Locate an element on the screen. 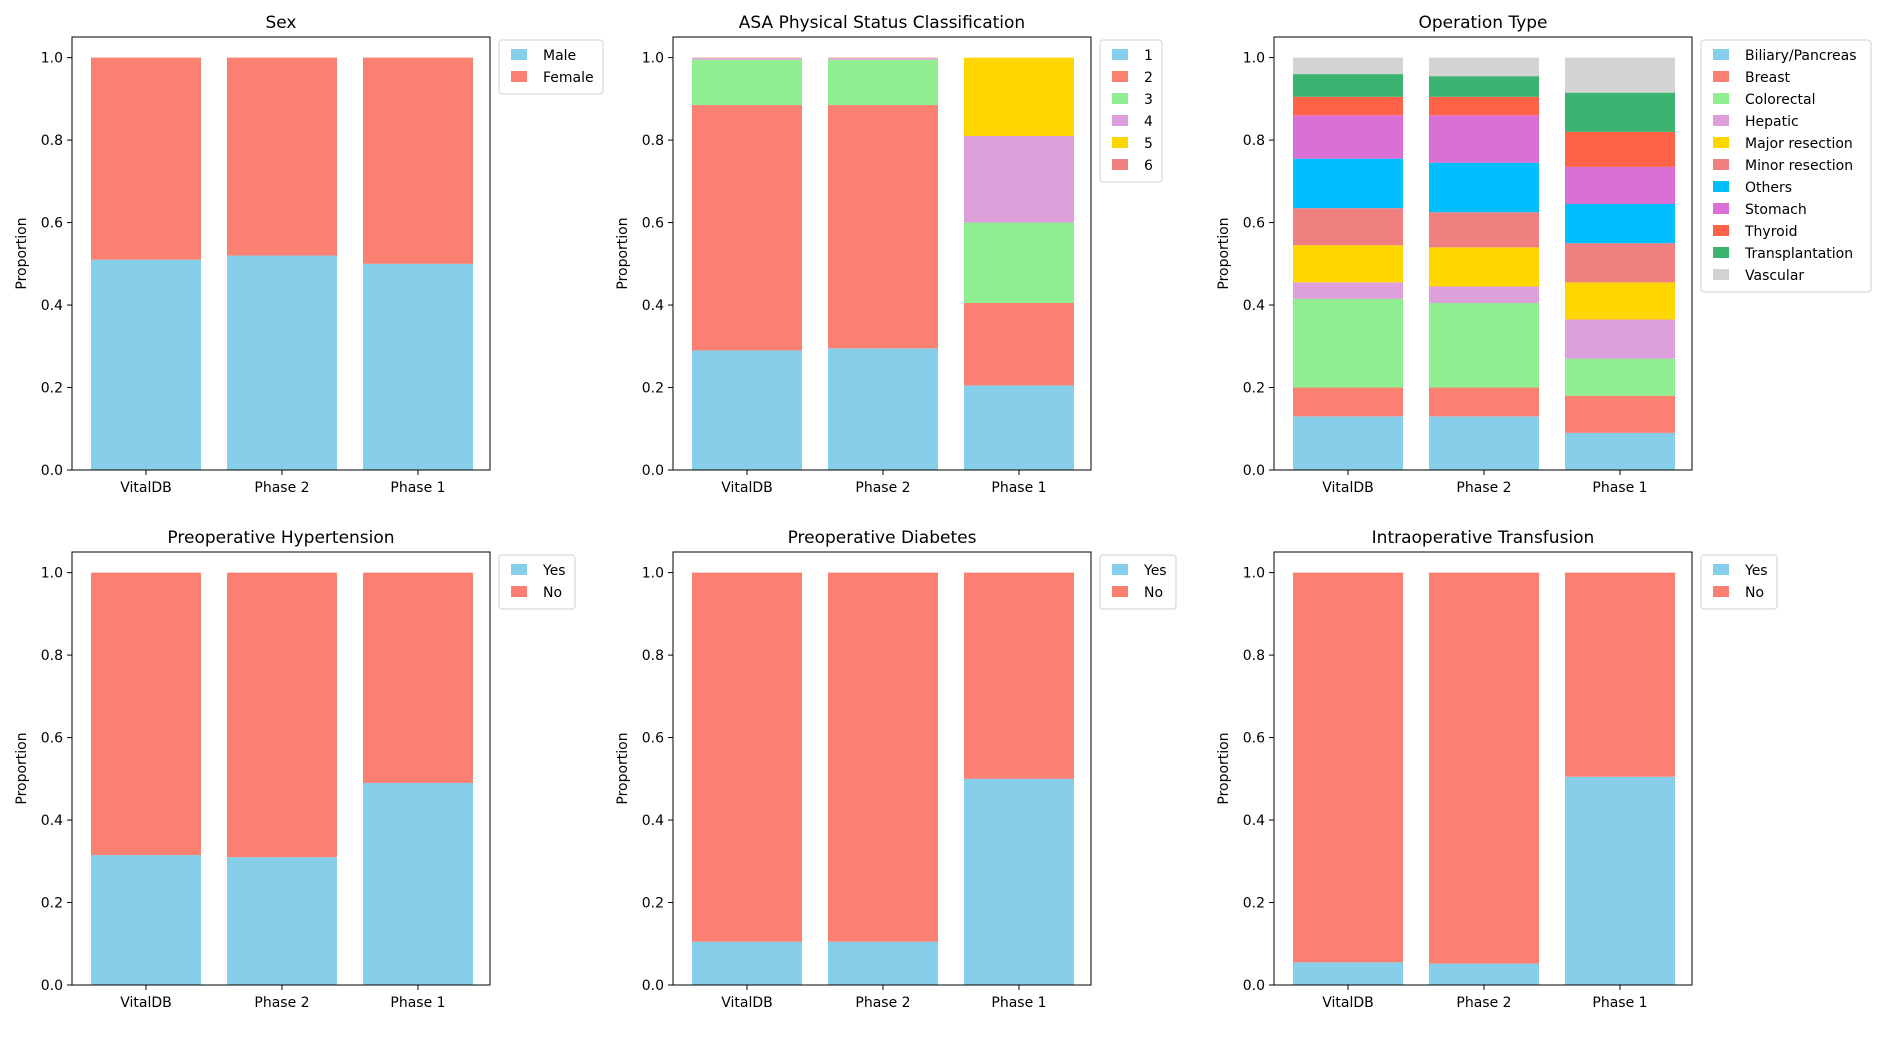 This screenshot has width=1880, height=1045. legend: Yes No is located at coordinates (1138, 582).